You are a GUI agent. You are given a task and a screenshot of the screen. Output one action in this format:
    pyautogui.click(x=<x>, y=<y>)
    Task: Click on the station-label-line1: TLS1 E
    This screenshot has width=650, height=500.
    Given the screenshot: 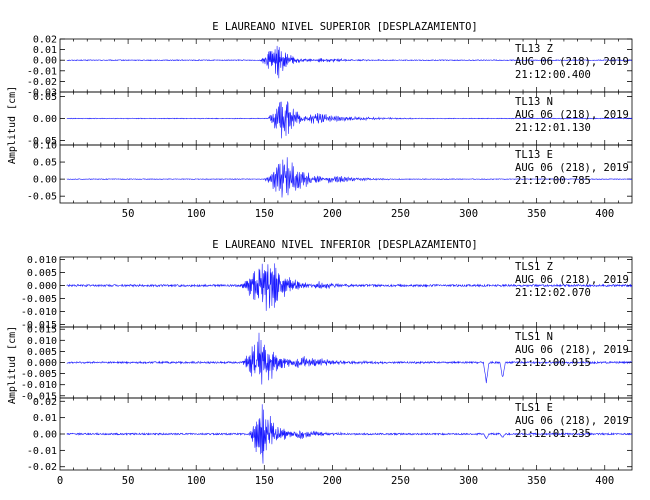 What is the action you would take?
    pyautogui.click(x=534, y=408)
    